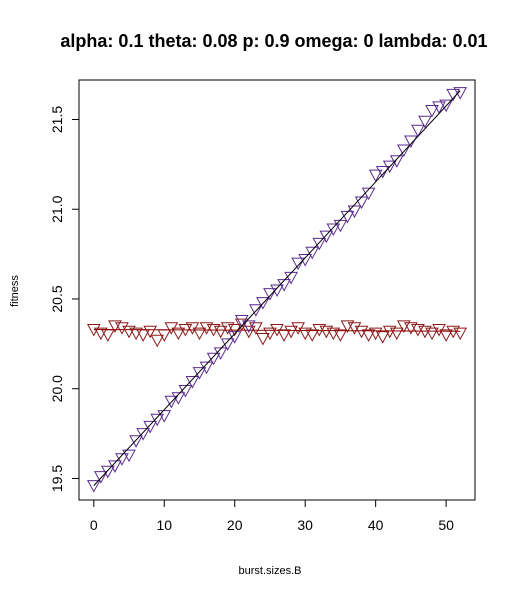 This screenshot has height=598, width=516. I want to click on x-tick-label: 50, so click(446, 525).